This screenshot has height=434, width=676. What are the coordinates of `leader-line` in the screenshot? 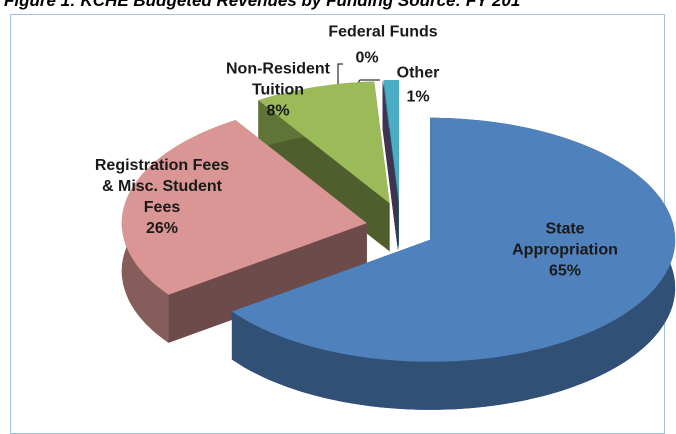 It's located at (340, 77).